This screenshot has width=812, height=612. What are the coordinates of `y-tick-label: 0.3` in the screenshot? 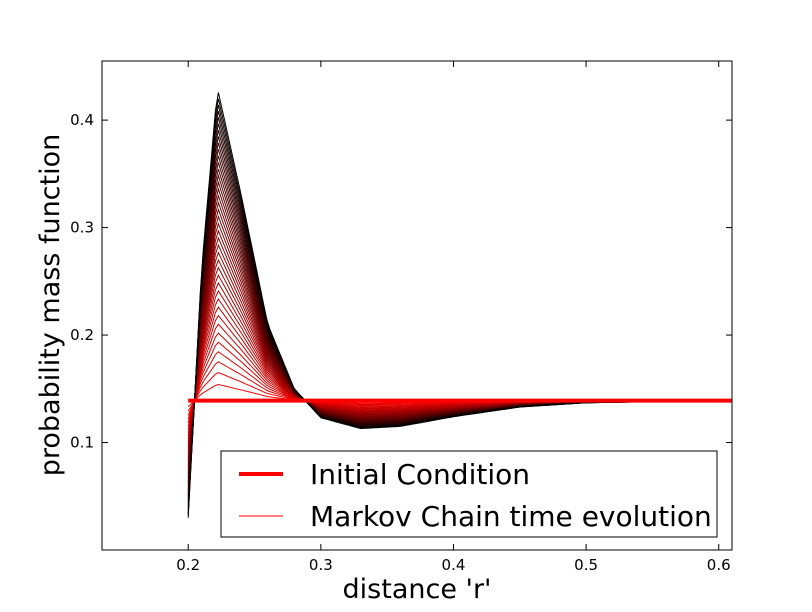 It's located at (82, 228).